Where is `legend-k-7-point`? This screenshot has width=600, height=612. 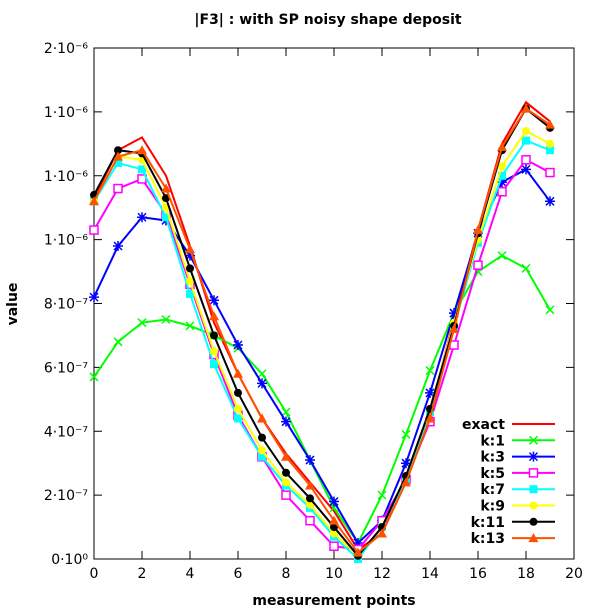
legend-k-7-point is located at coordinates (533, 489).